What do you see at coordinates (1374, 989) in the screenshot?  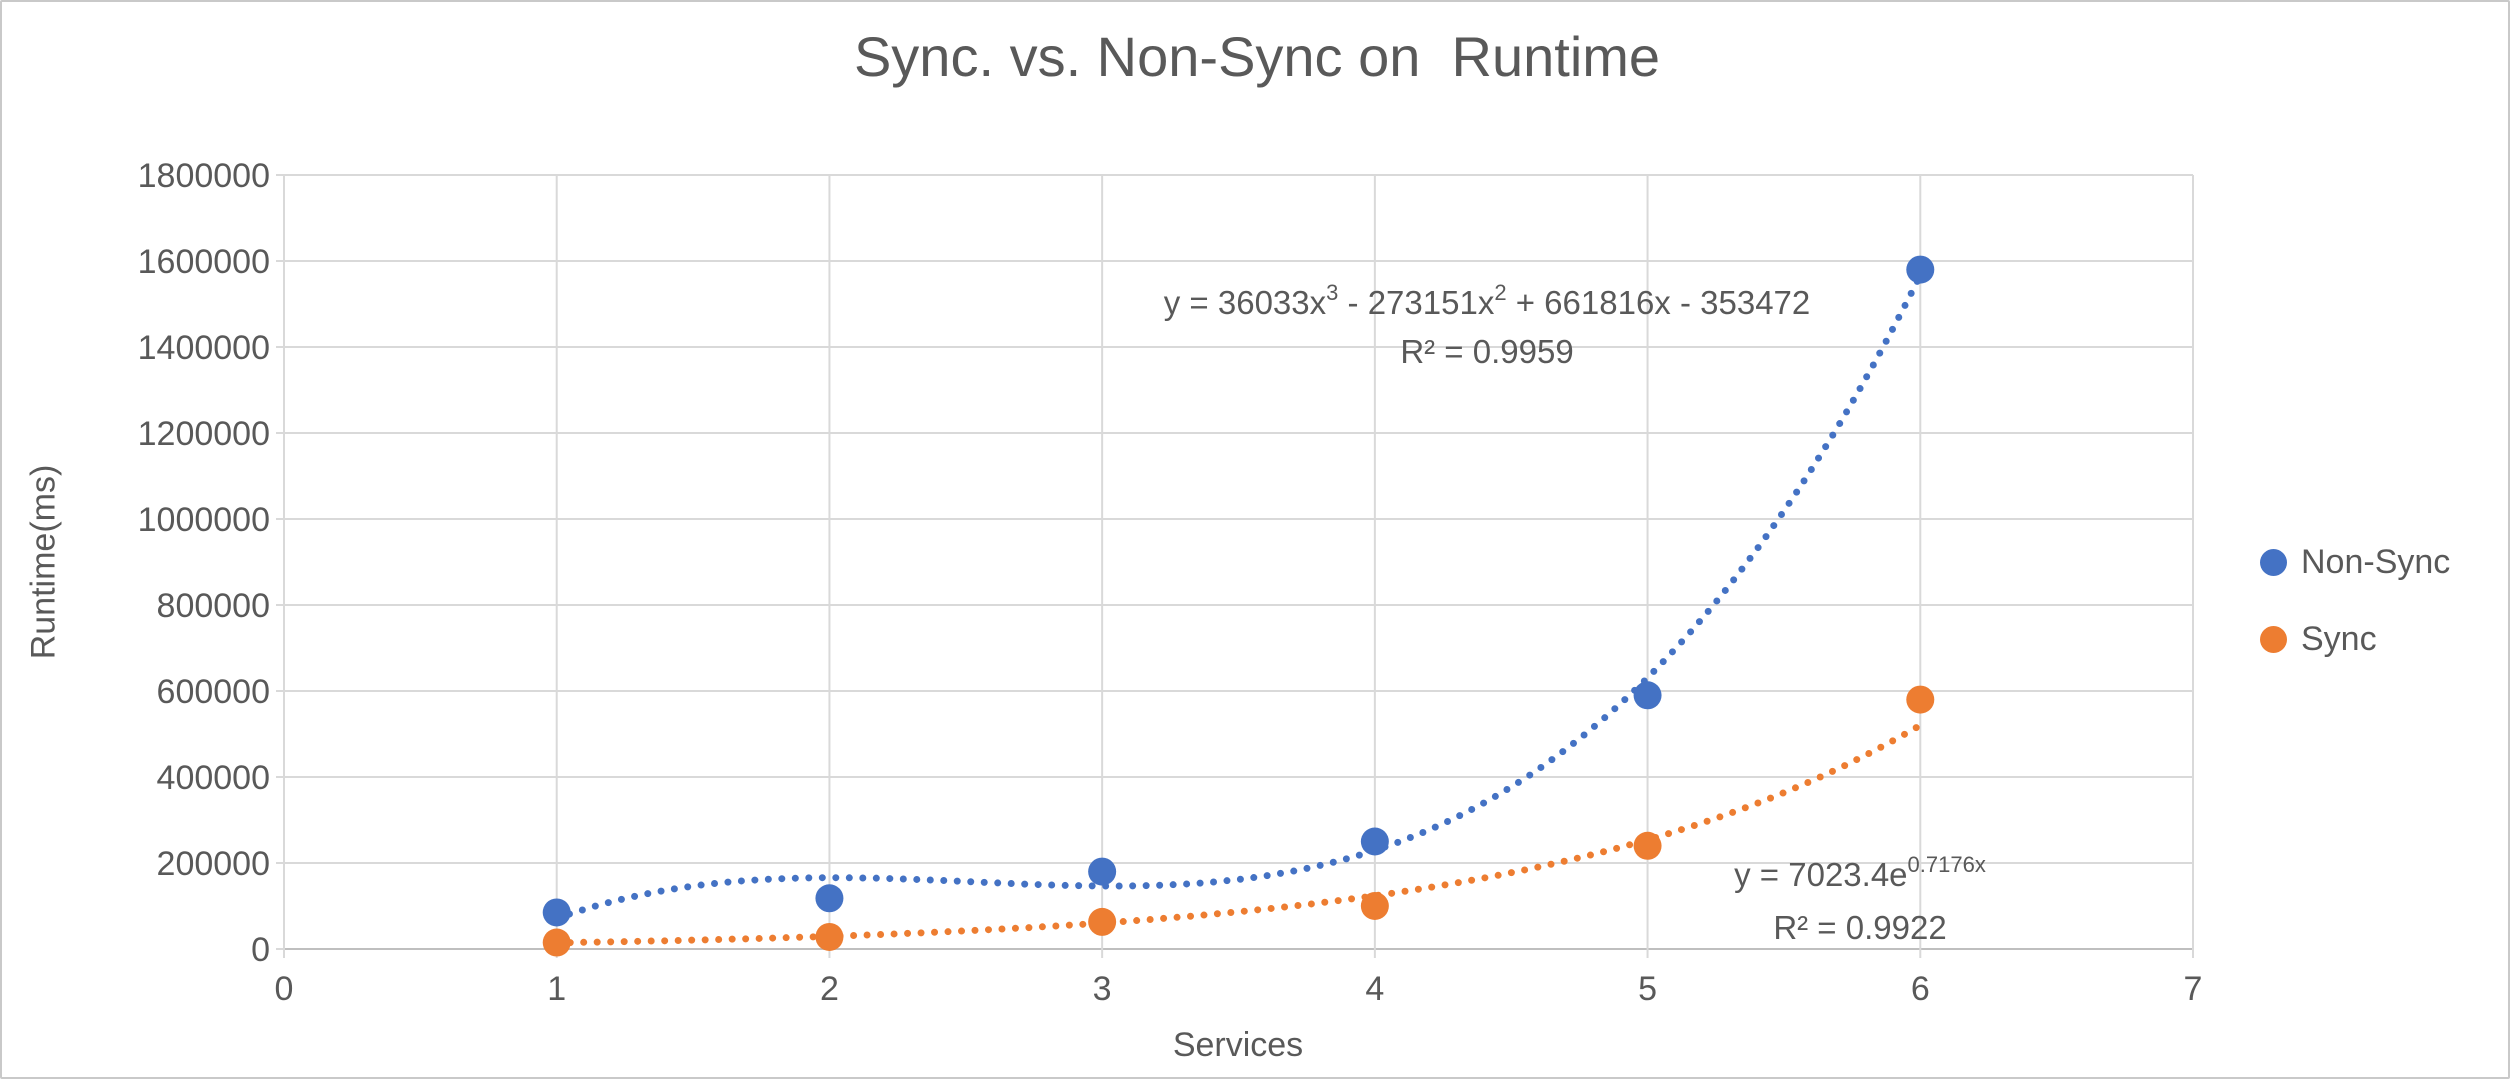 I see `x-tick-label: 4` at bounding box center [1374, 989].